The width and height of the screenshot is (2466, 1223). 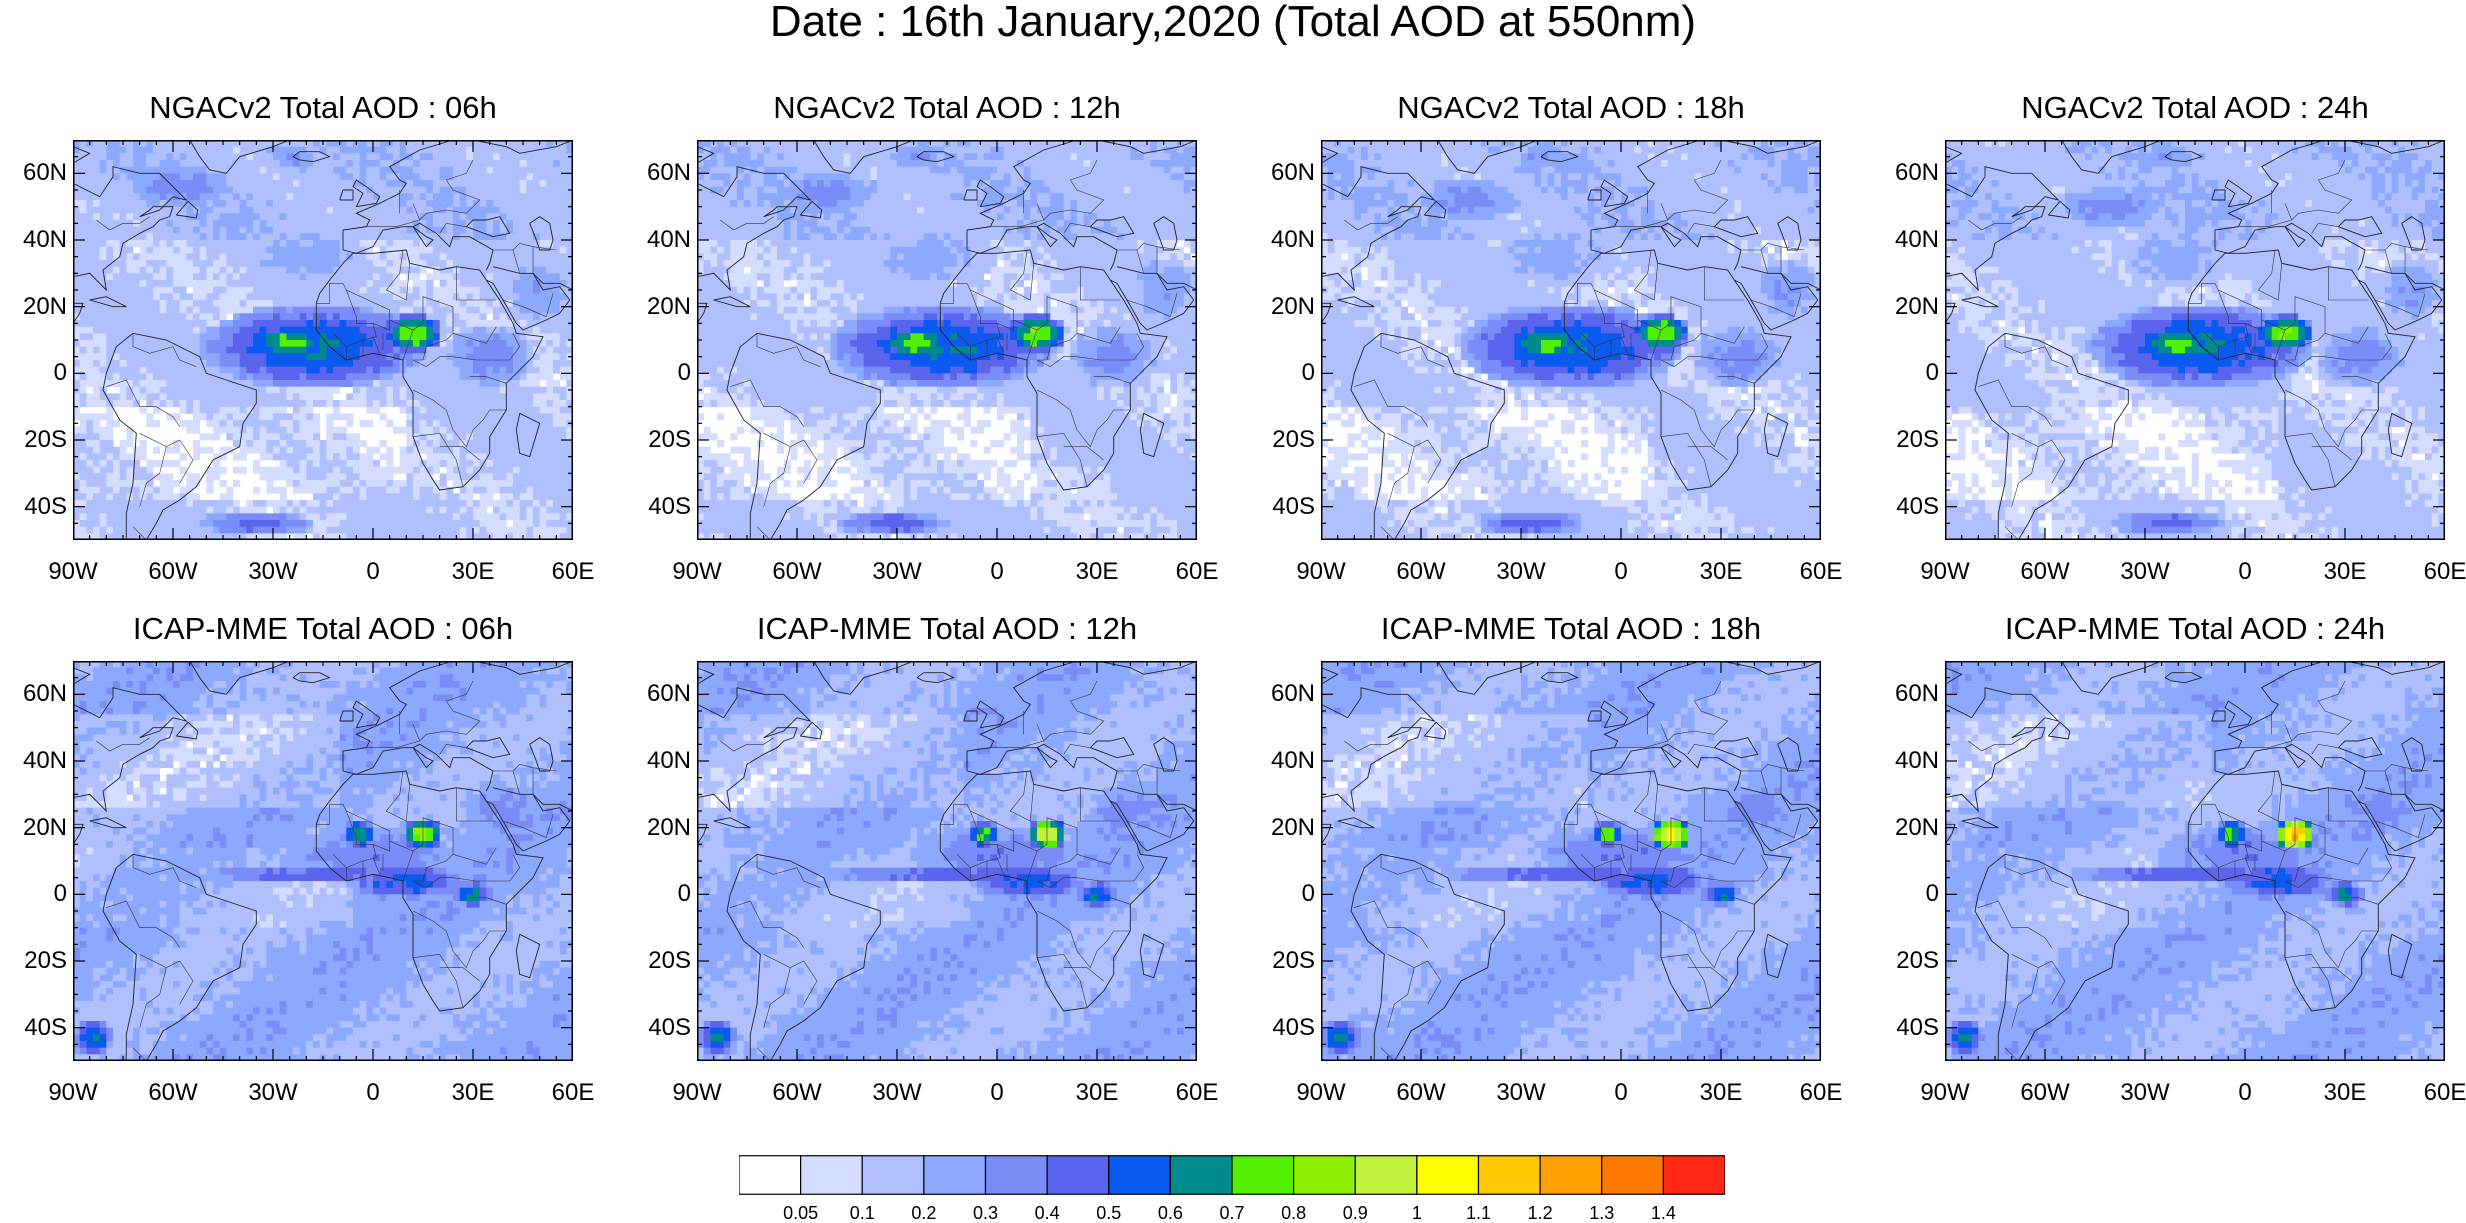 What do you see at coordinates (1571, 108) in the screenshot?
I see `panel-title: NGACv2 Total AOD : 18h` at bounding box center [1571, 108].